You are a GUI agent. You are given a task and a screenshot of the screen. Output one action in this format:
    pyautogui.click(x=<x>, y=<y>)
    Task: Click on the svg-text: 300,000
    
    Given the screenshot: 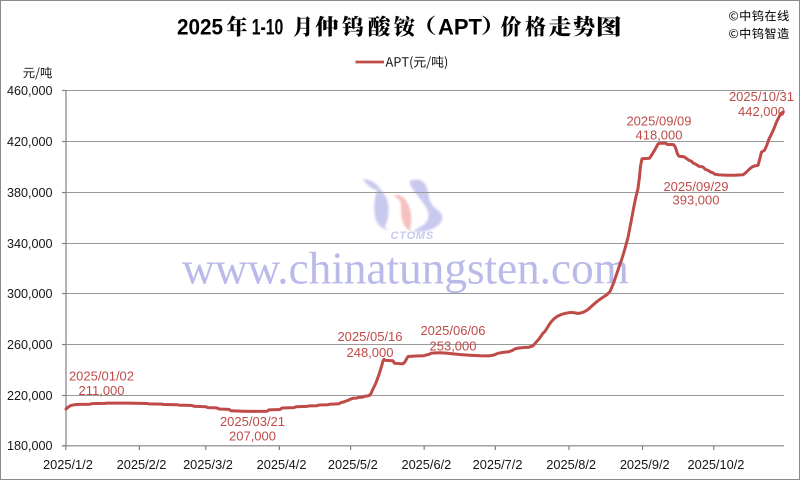 What is the action you would take?
    pyautogui.click(x=30, y=294)
    